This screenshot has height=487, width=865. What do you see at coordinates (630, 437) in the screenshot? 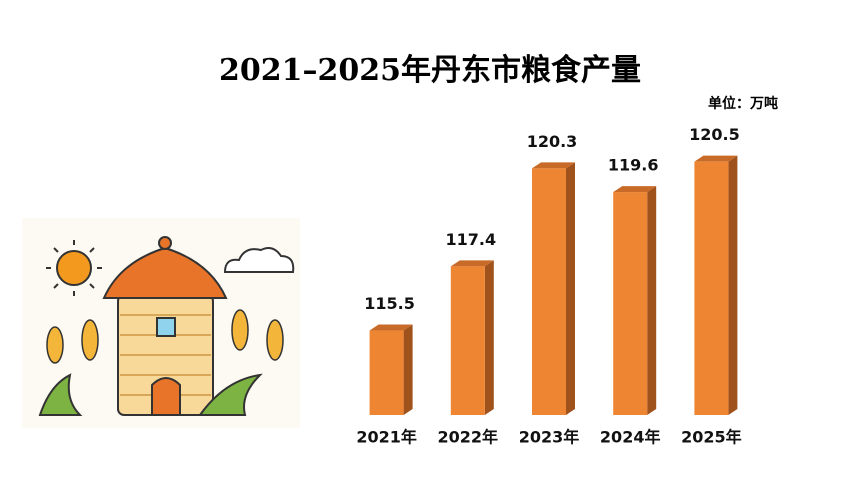
I see `x-tick-label: 2024年` at bounding box center [630, 437].